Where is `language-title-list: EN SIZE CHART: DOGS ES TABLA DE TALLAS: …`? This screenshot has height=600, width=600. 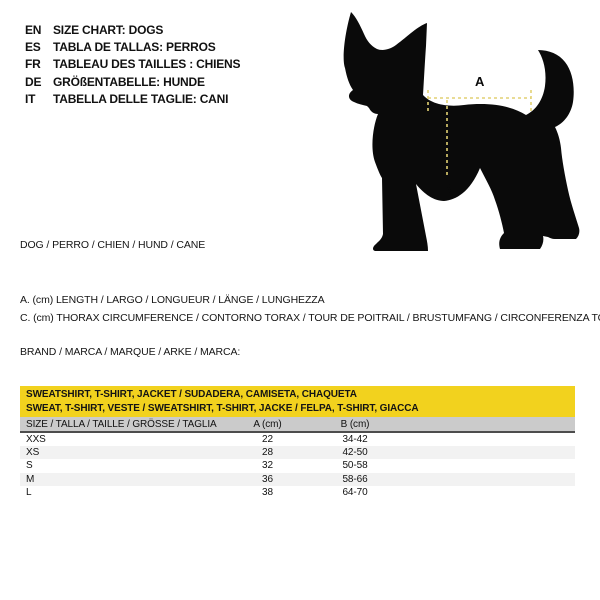 language-title-list: EN SIZE CHART: DOGS ES TABLA DE TALLAS: … is located at coordinates (132, 64).